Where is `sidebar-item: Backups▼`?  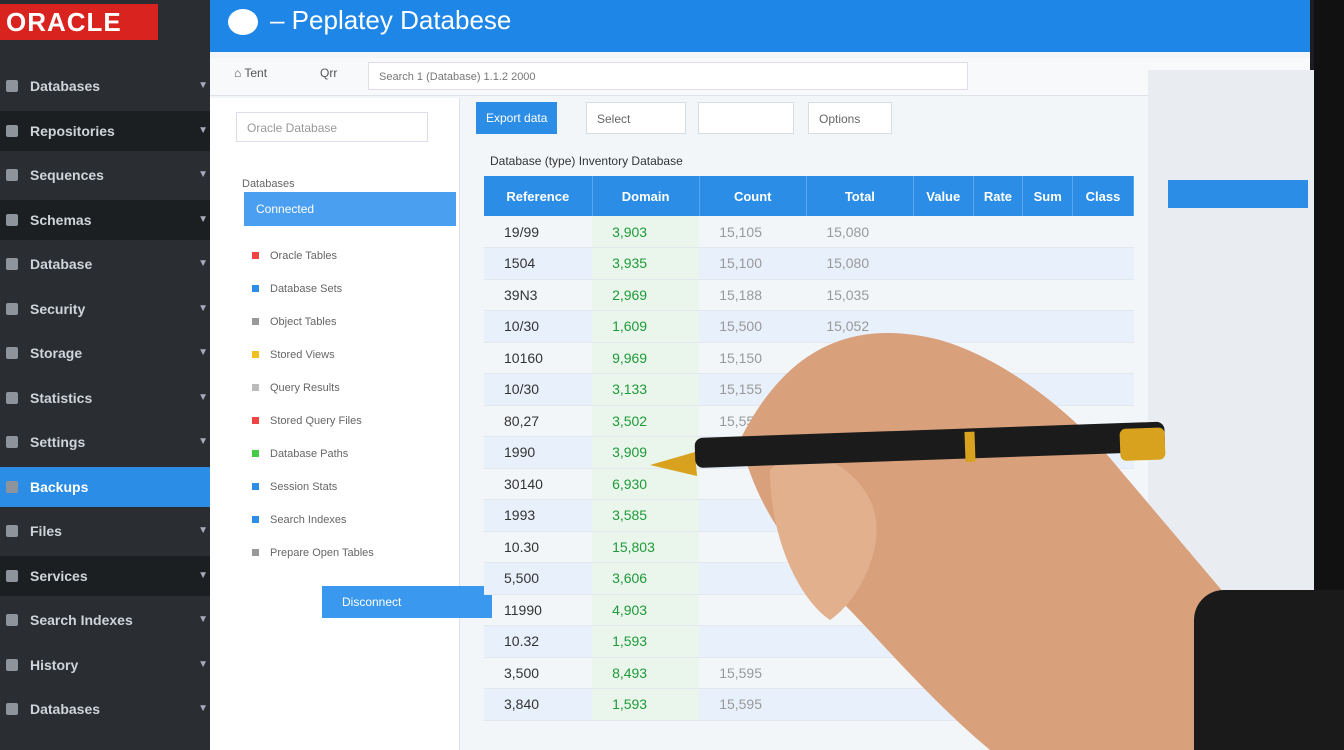 sidebar-item: Backups▼ is located at coordinates (125, 486).